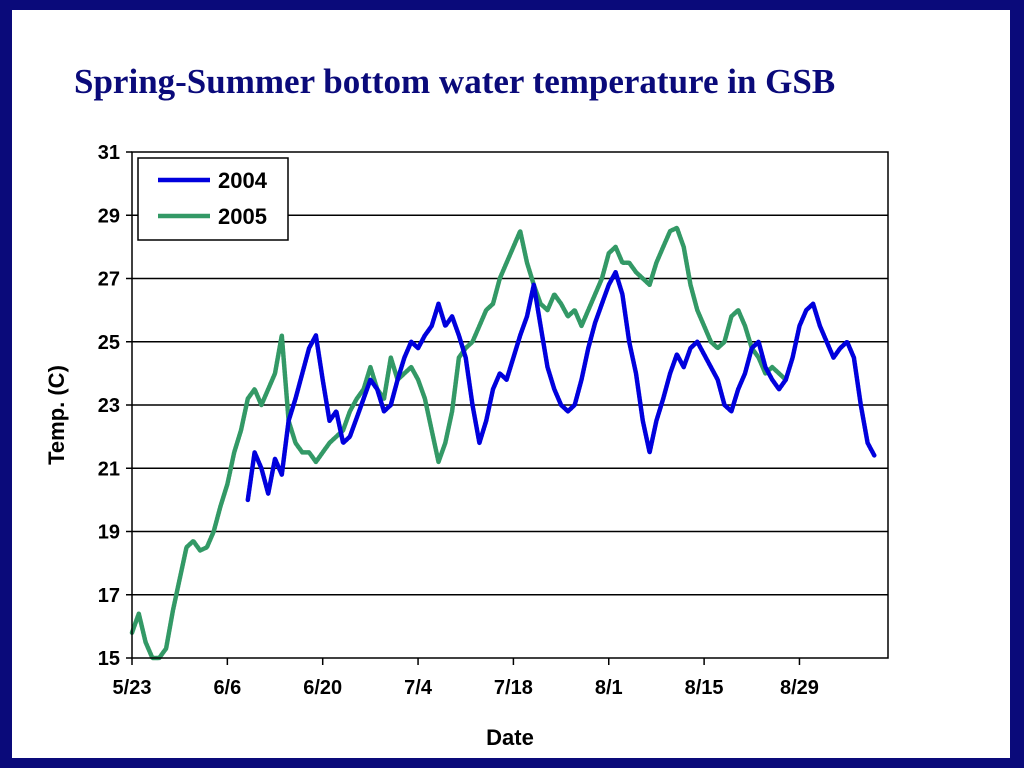 The image size is (1024, 768). I want to click on x-axis-ticks: 5/23 6/6 6/20 7/4 7/18 8/1 8/15 8/29, so click(466, 678).